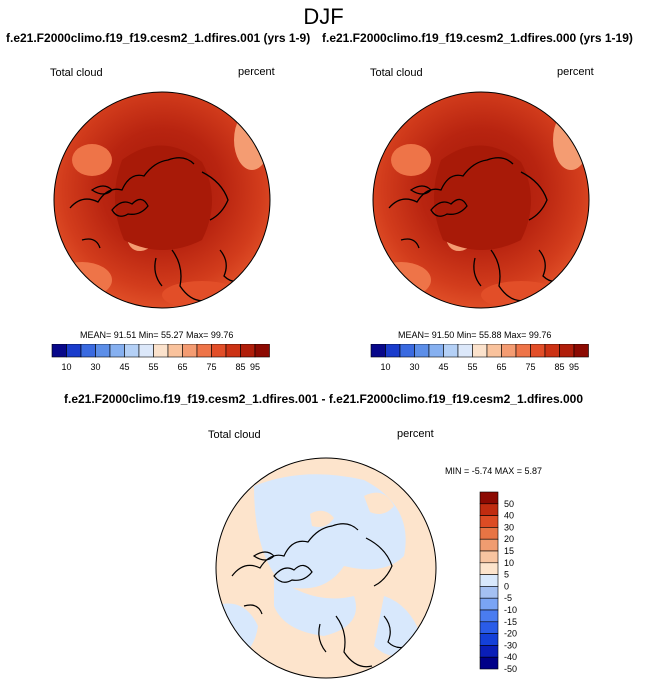 The width and height of the screenshot is (647, 683). I want to click on diff-colorbar-tick-label: 15, so click(509, 551).